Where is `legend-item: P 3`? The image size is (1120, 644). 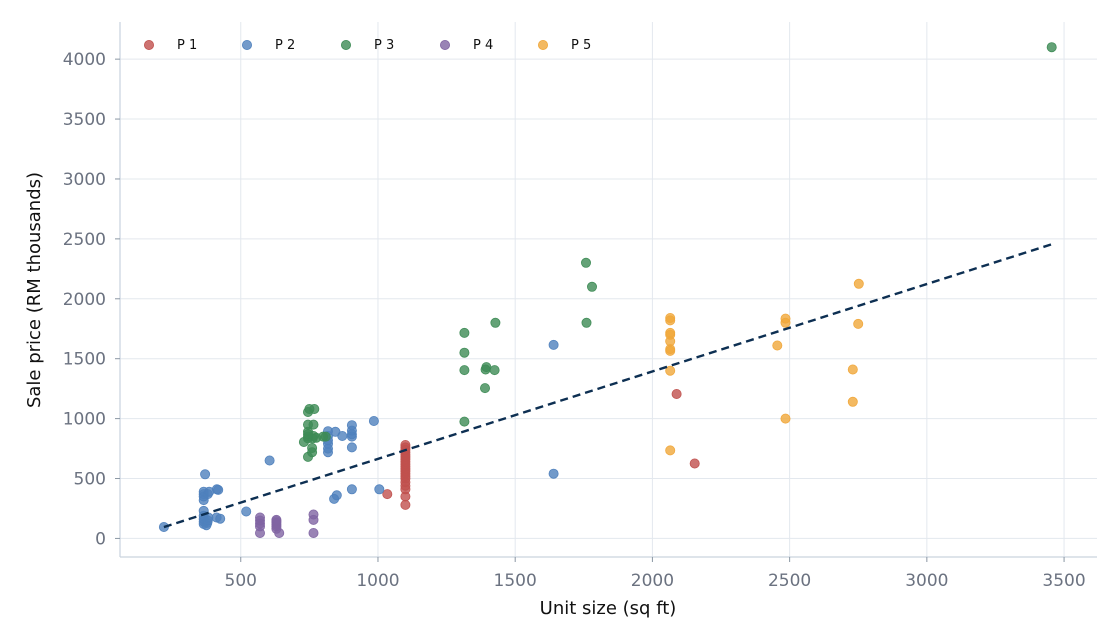 legend-item: P 3 is located at coordinates (367, 45).